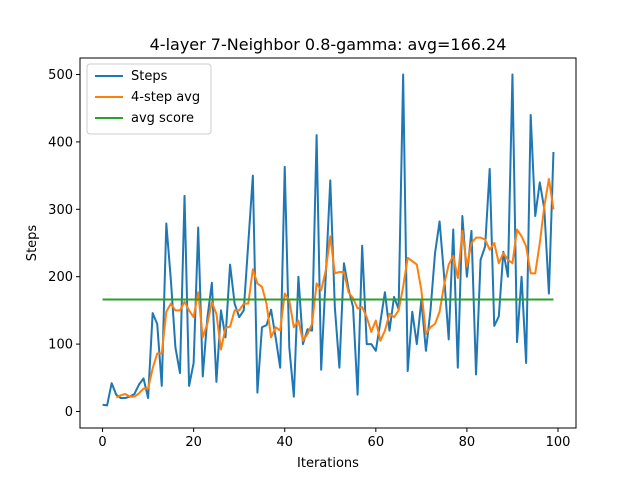  What do you see at coordinates (60, 210) in the screenshot?
I see `y-tick-label: 300` at bounding box center [60, 210].